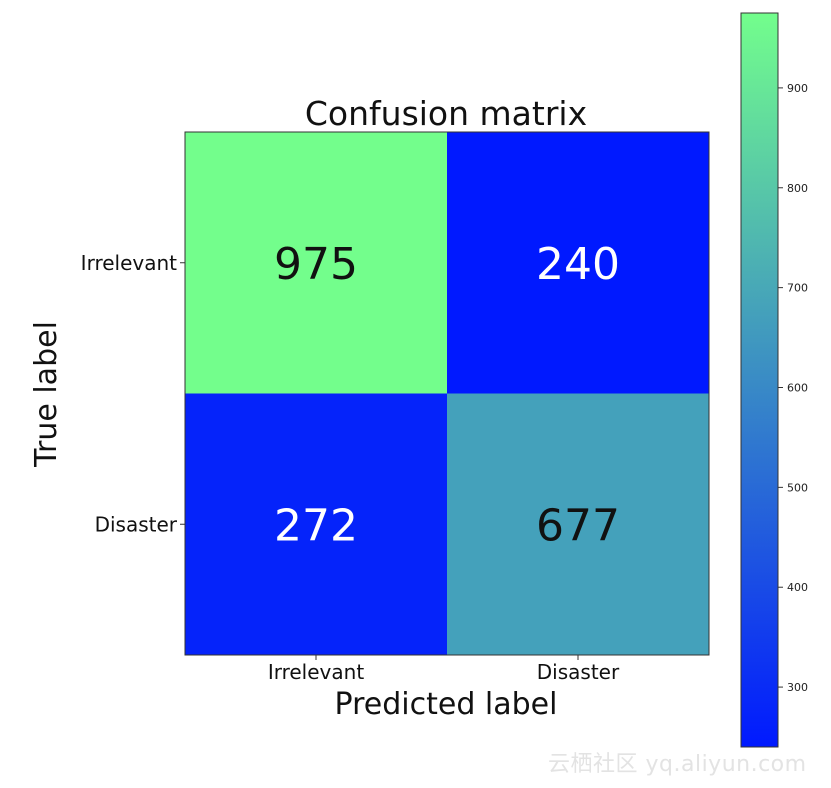 The width and height of the screenshot is (831, 788). What do you see at coordinates (578, 672) in the screenshot?
I see `x-tick-label: Disaster` at bounding box center [578, 672].